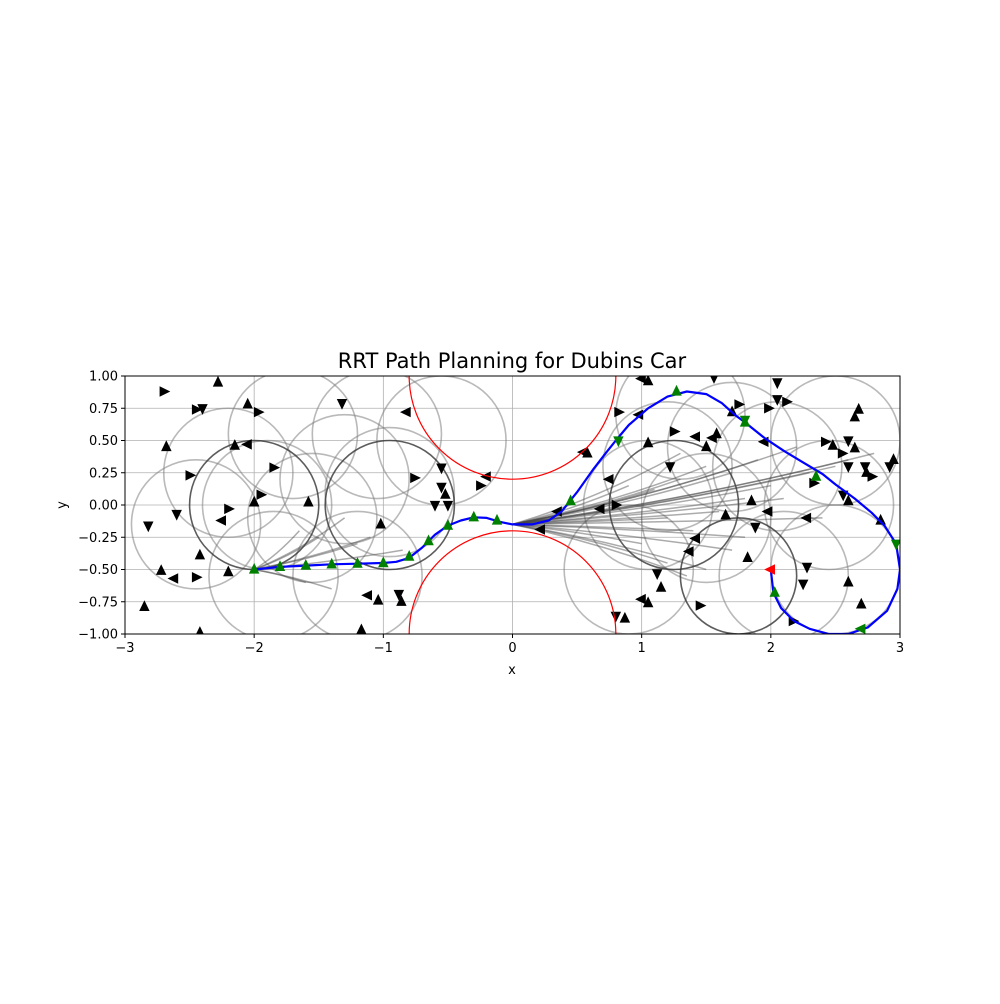 The image size is (1000, 1004). What do you see at coordinates (103, 441) in the screenshot?
I see `y-tick-label: 0.50` at bounding box center [103, 441].